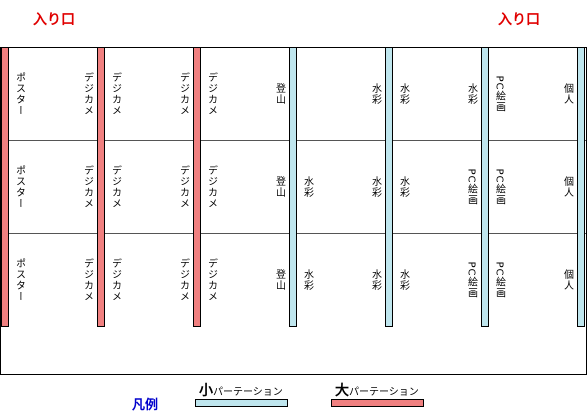 This screenshot has width=588, height=414. Describe the element at coordinates (206, 391) in the screenshot. I see `legend-small-size: 小` at that location.